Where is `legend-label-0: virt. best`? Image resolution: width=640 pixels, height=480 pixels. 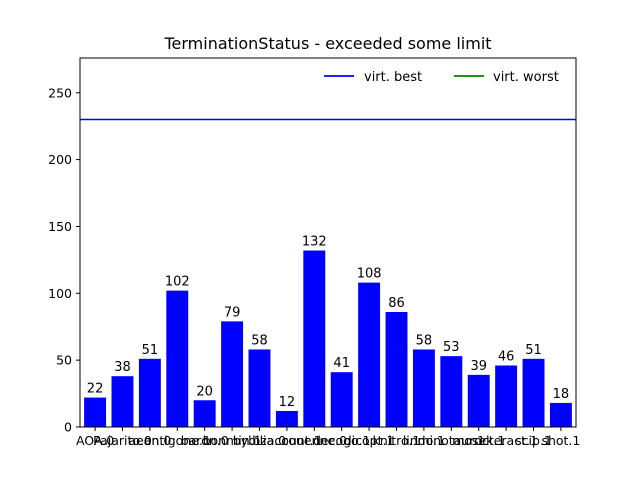 legend-label-0: virt. best is located at coordinates (393, 77).